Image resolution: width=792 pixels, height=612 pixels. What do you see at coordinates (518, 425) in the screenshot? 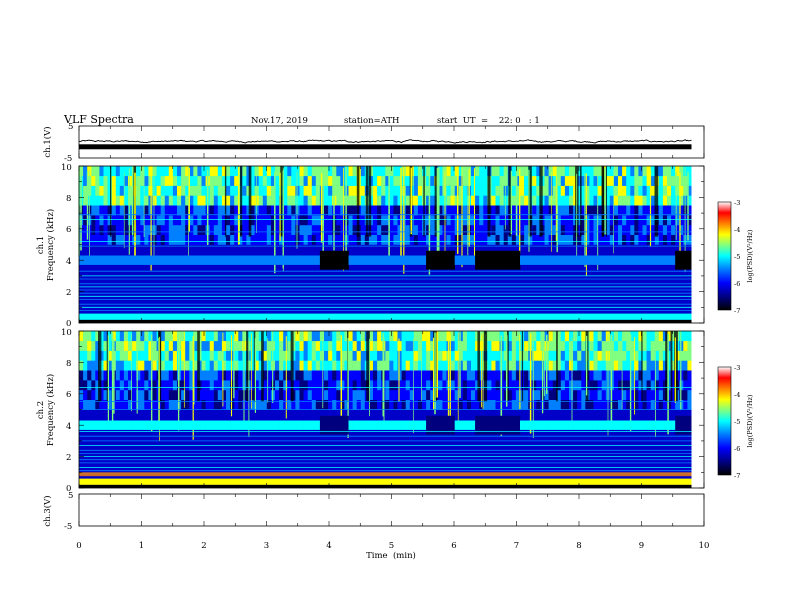
I see `spectrogram-band-gap` at bounding box center [518, 425].